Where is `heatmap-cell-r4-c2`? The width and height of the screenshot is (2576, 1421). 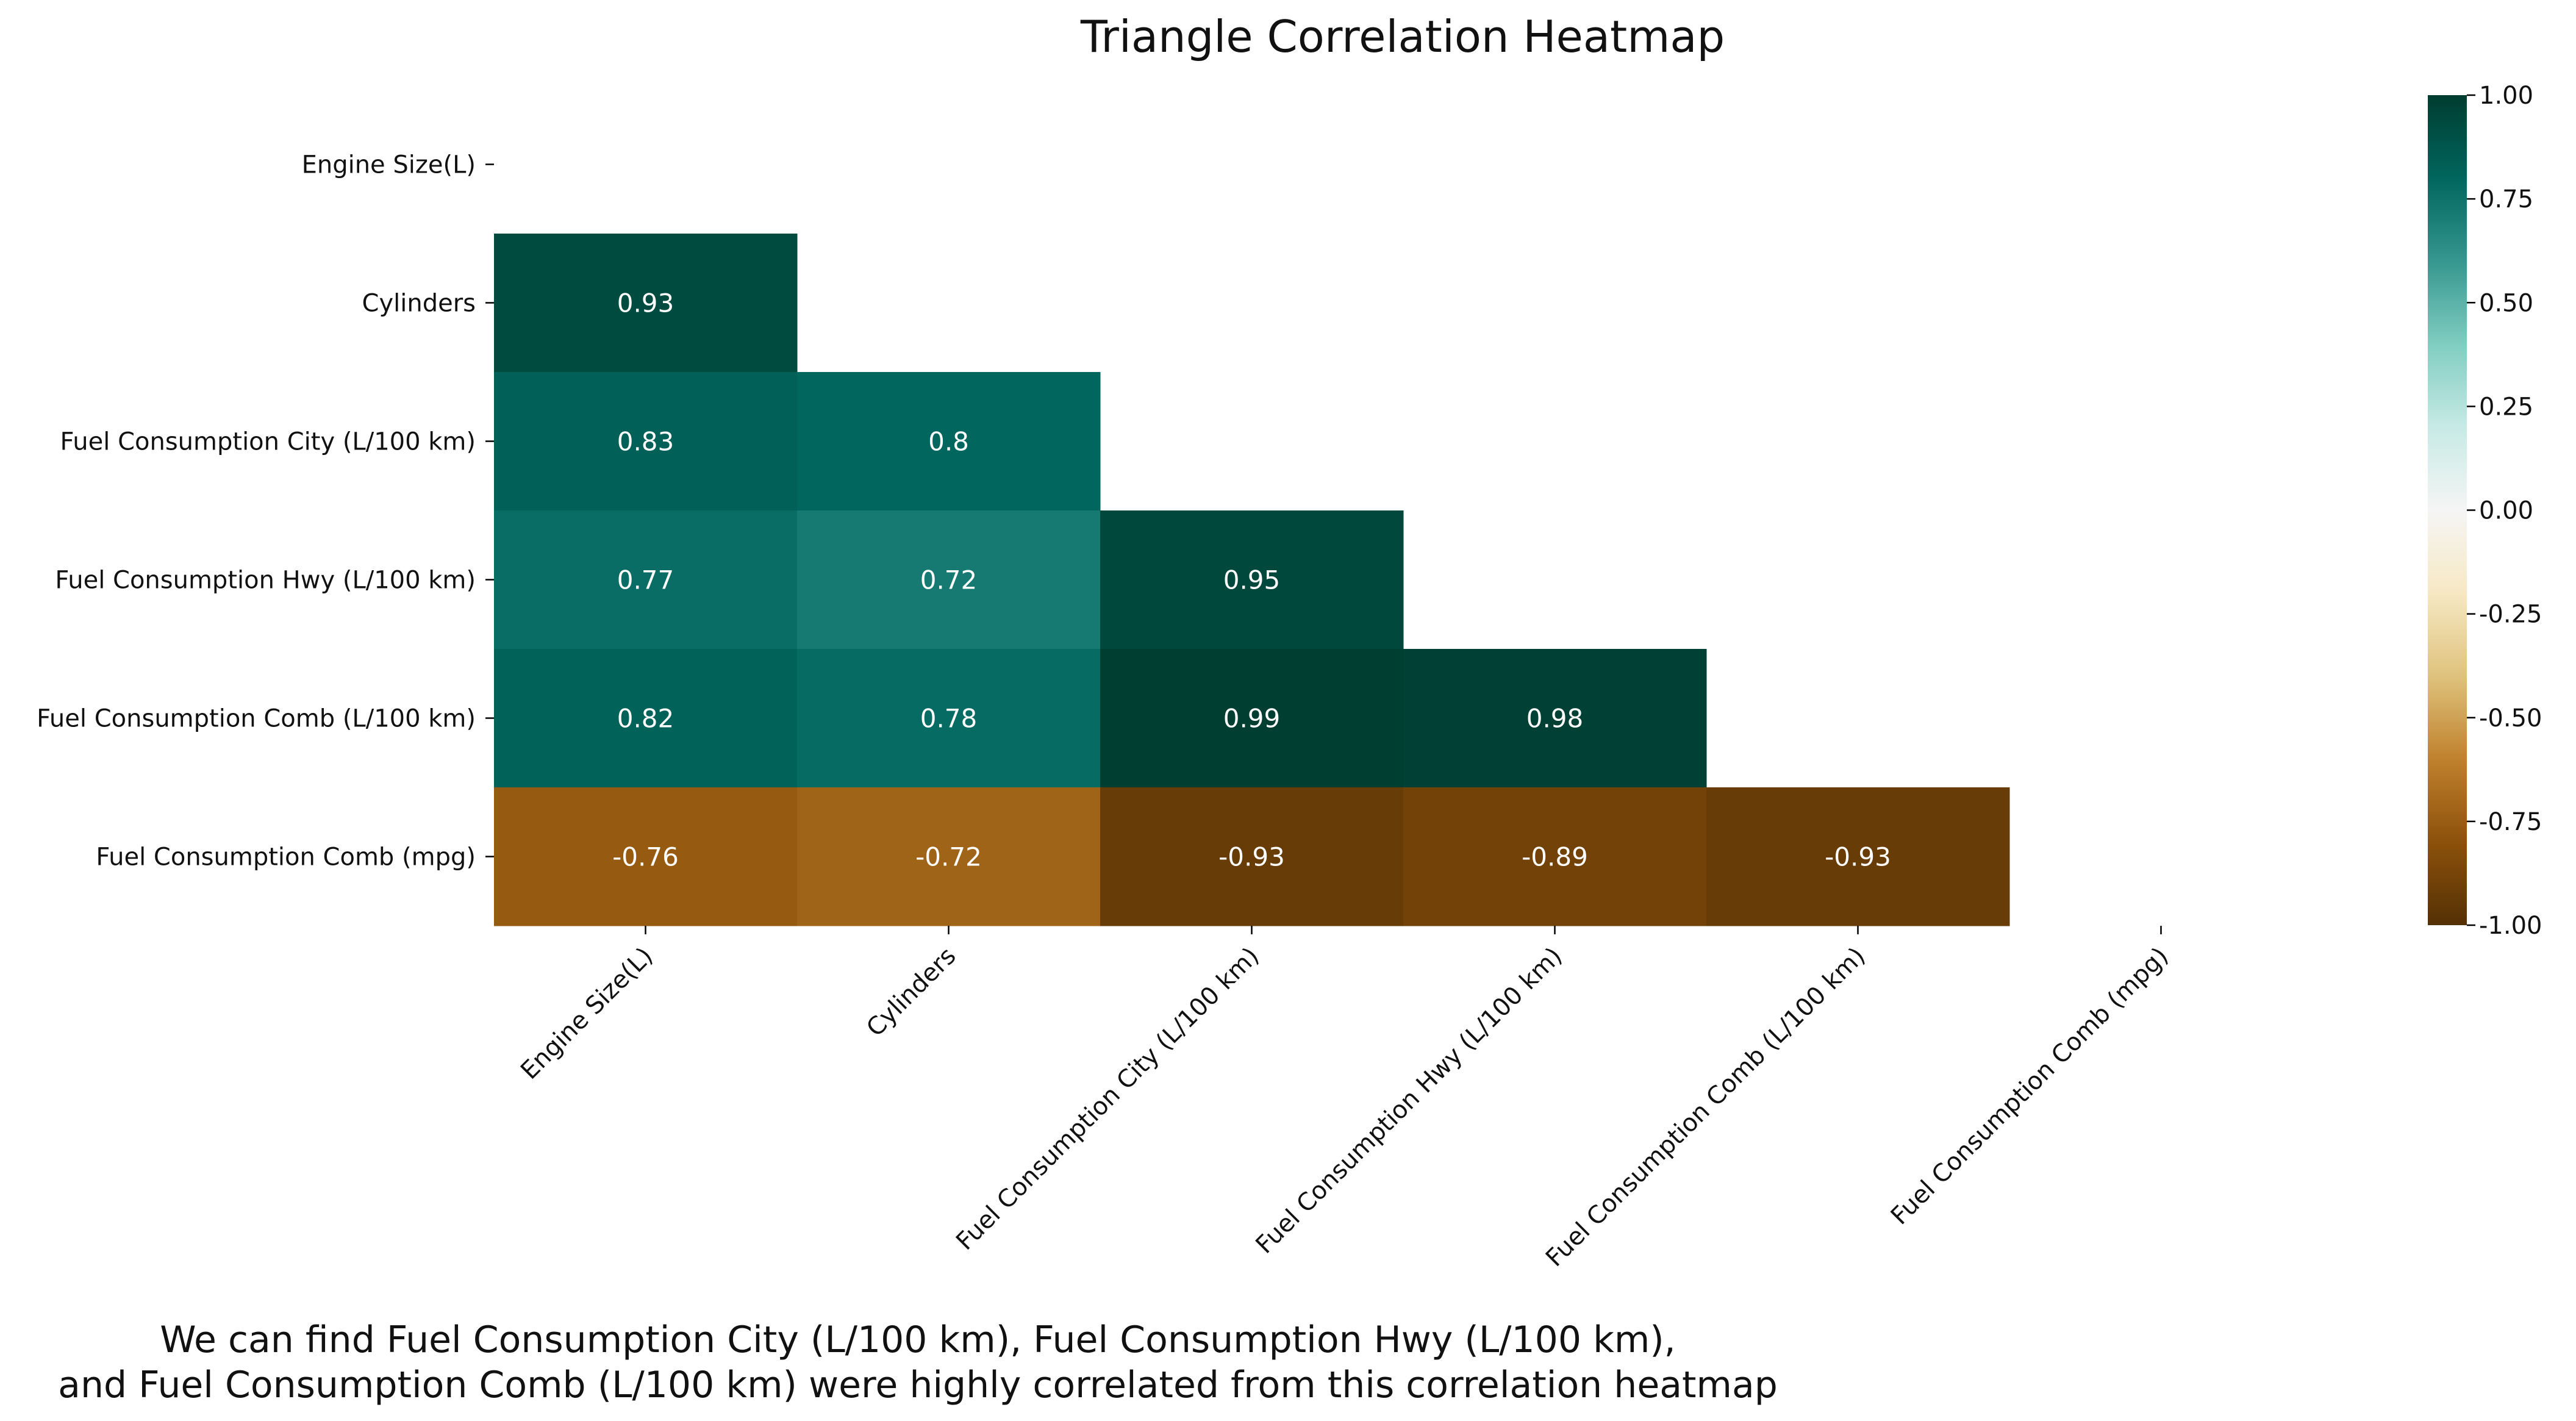 heatmap-cell-r4-c2 is located at coordinates (1252, 718).